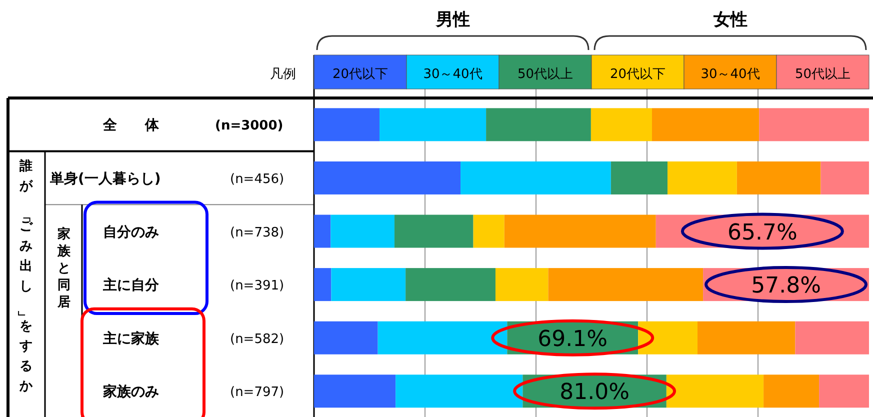 This screenshot has height=417, width=873. What do you see at coordinates (131, 338) in the screenshot?
I see `y-tick-label: 主に家族` at bounding box center [131, 338].